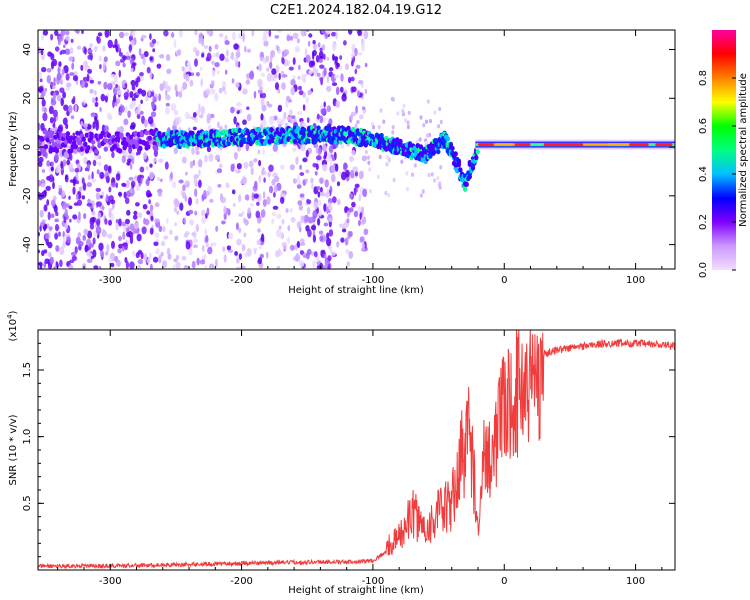 This screenshot has width=750, height=600. Describe the element at coordinates (703, 78) in the screenshot. I see `colorbar-tick-label: 0.8` at that location.